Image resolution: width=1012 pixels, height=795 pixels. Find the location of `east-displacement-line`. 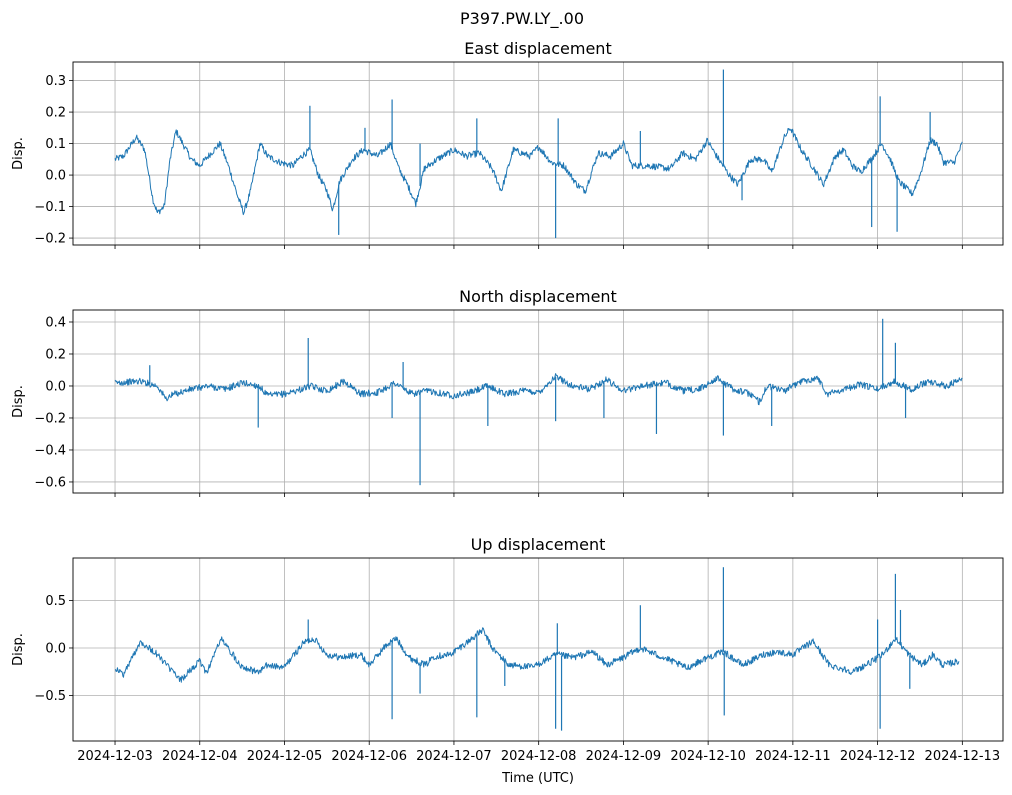

east-displacement-line is located at coordinates (538, 172).